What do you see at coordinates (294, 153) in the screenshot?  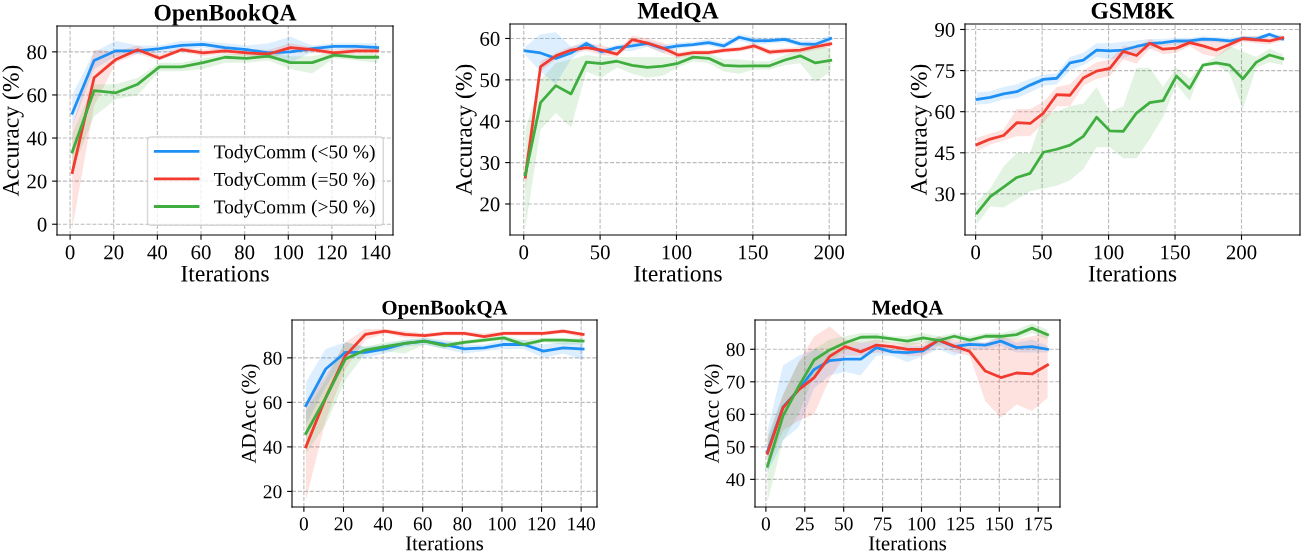 I see `legend-label: TodyComm (<50 %)` at bounding box center [294, 153].